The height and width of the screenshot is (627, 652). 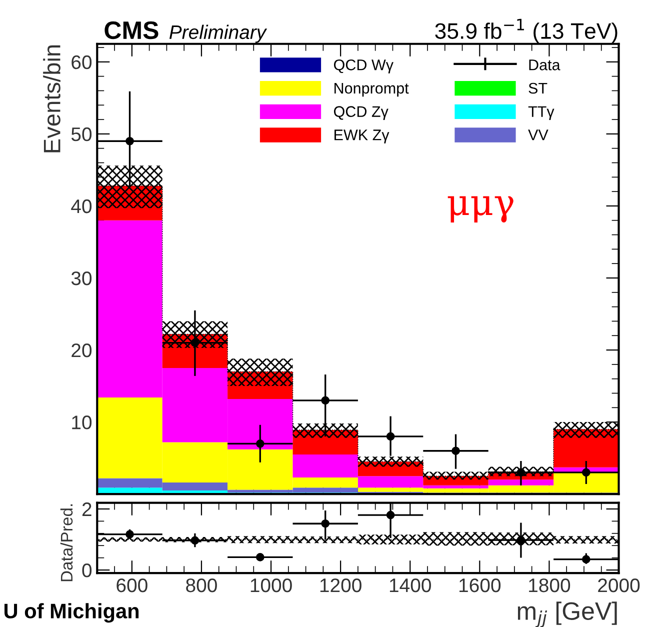 What do you see at coordinates (218, 33) in the screenshot?
I see `chart-subtitle: Preliminary` at bounding box center [218, 33].